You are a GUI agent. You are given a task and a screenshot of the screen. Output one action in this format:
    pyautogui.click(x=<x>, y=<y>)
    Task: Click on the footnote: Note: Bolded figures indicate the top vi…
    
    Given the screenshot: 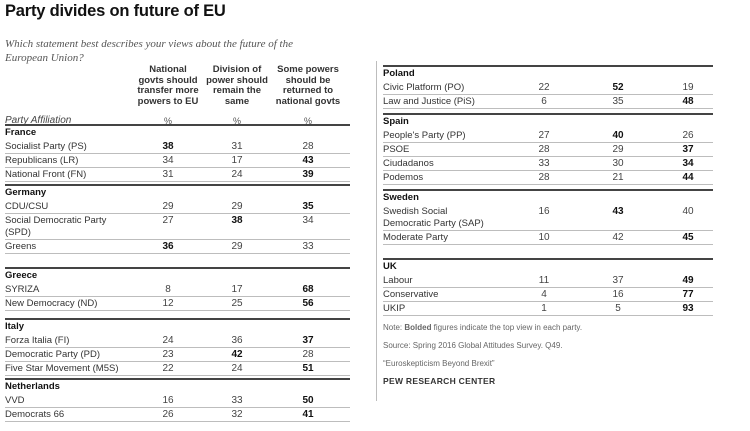 What is the action you would take?
    pyautogui.click(x=483, y=327)
    